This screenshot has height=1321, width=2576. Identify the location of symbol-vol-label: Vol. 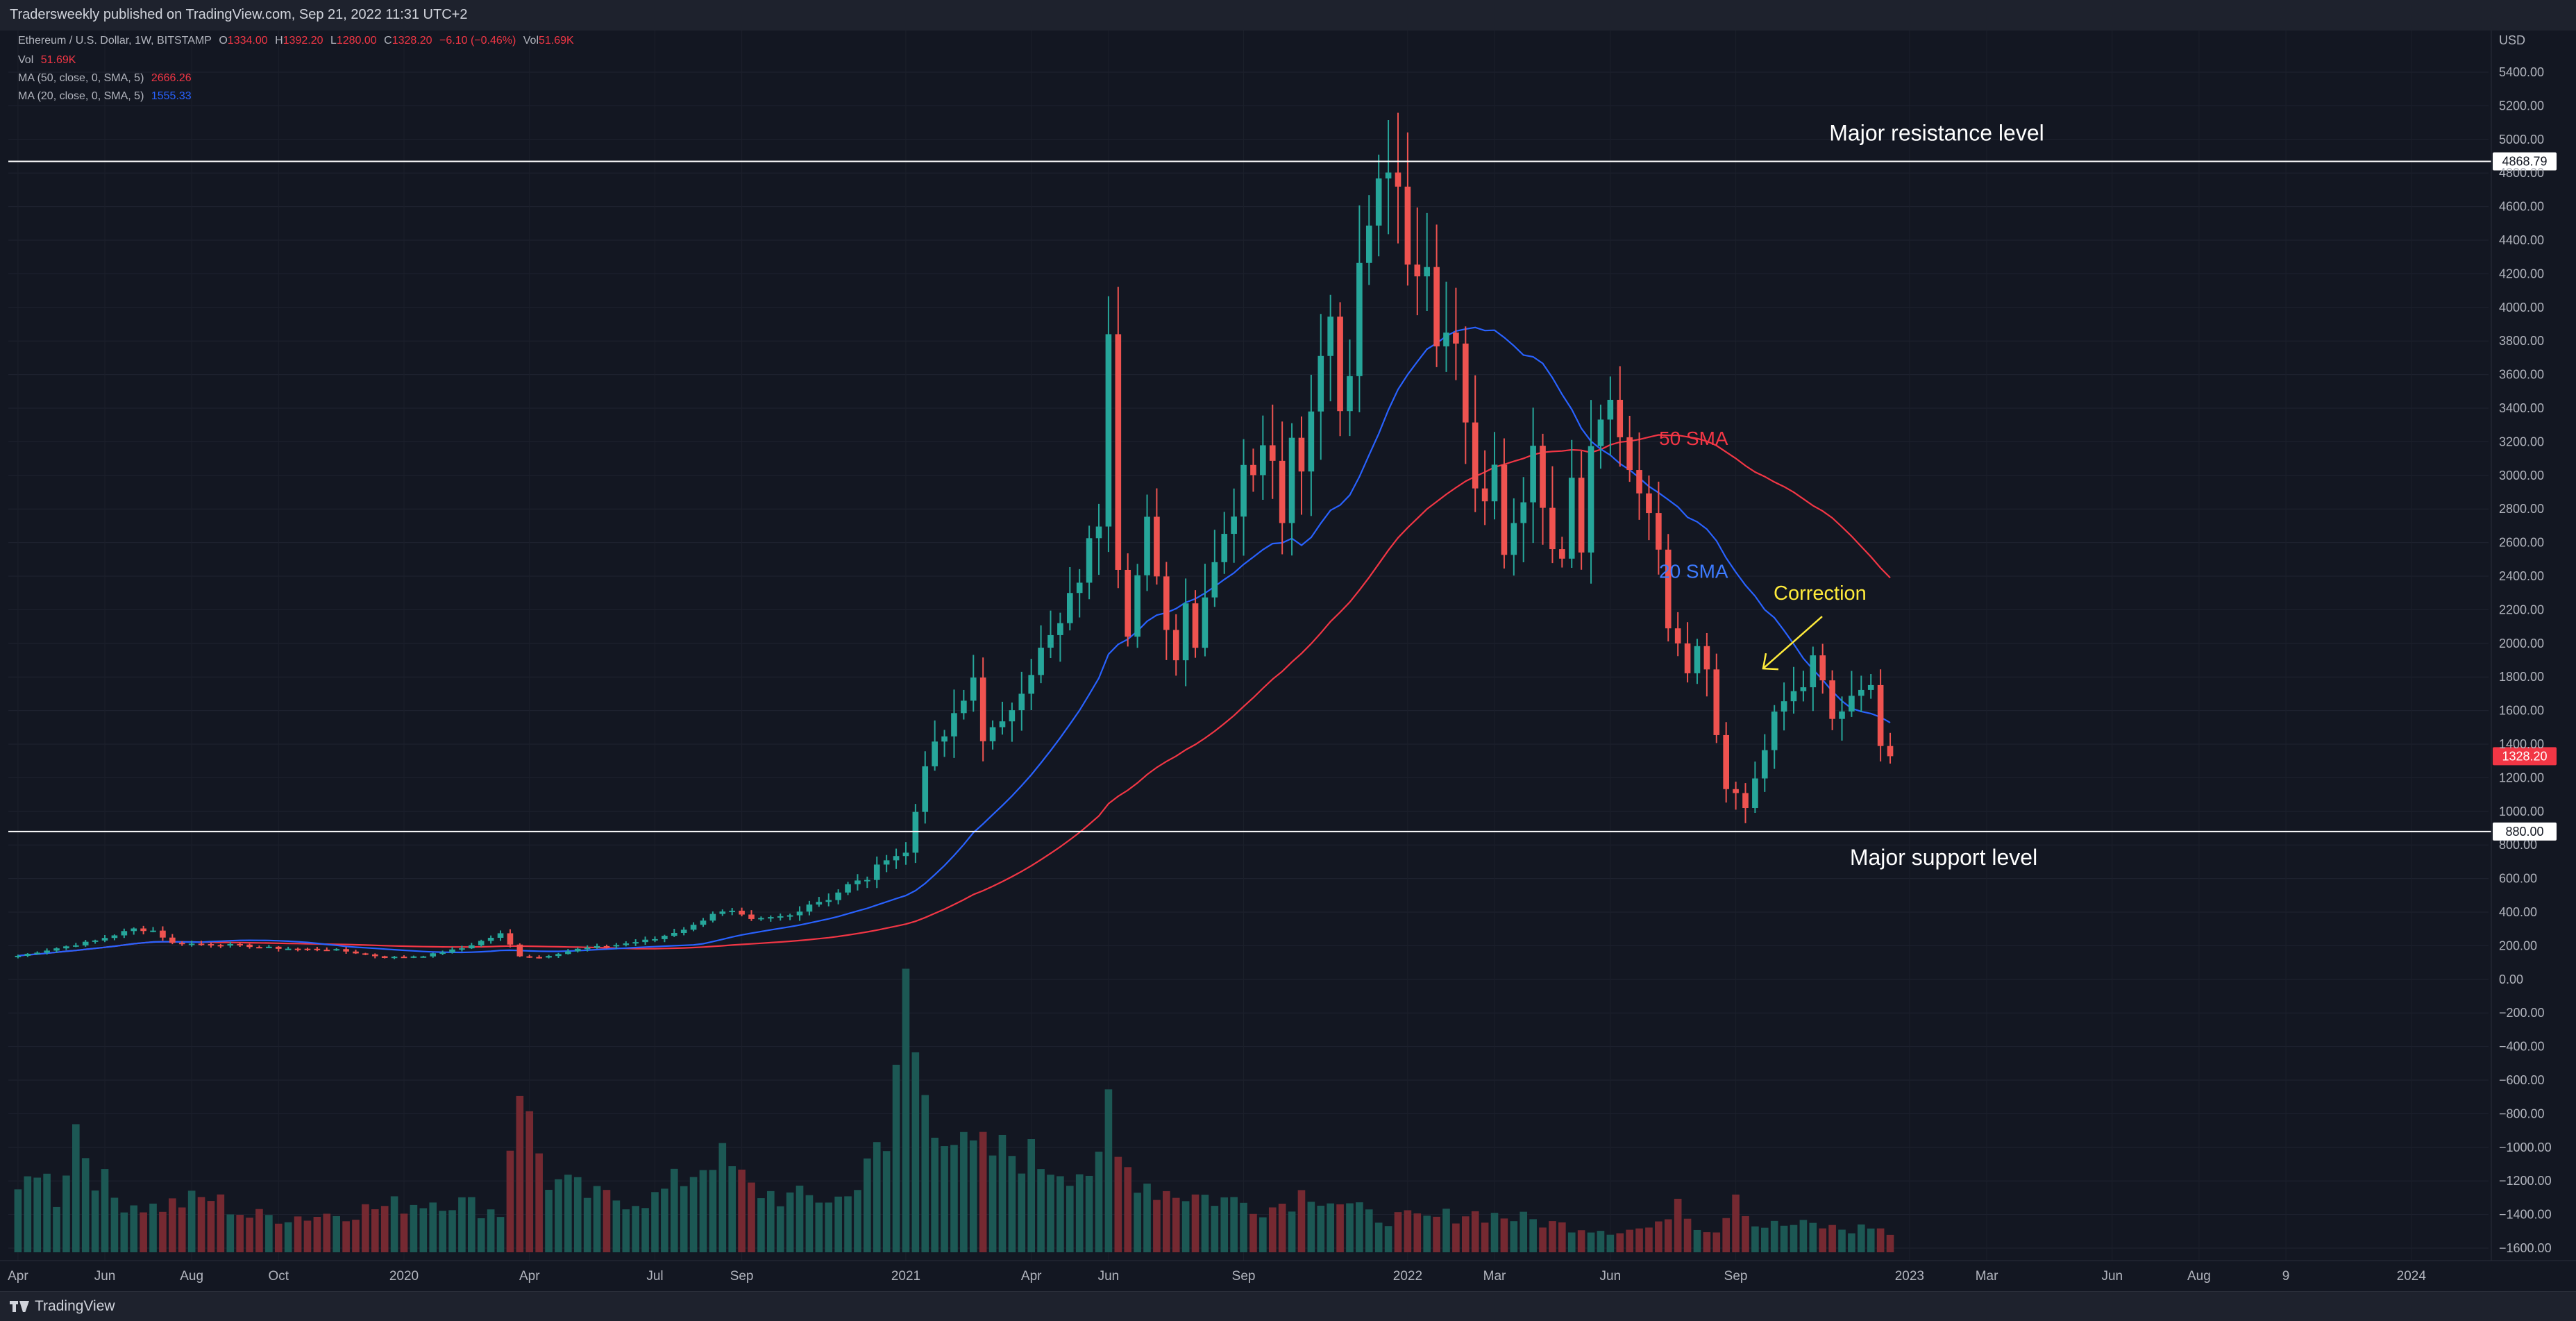
(531, 41).